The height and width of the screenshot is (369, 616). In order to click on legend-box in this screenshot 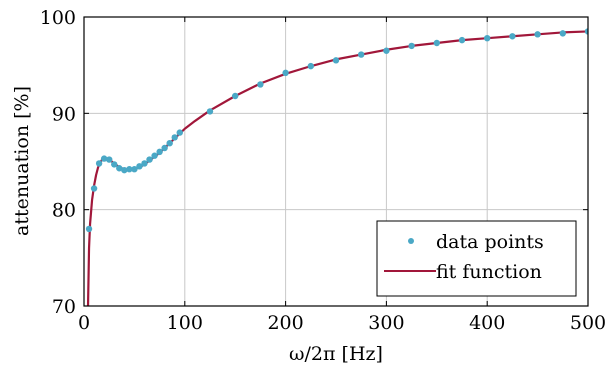, I will do `click(476, 258)`.